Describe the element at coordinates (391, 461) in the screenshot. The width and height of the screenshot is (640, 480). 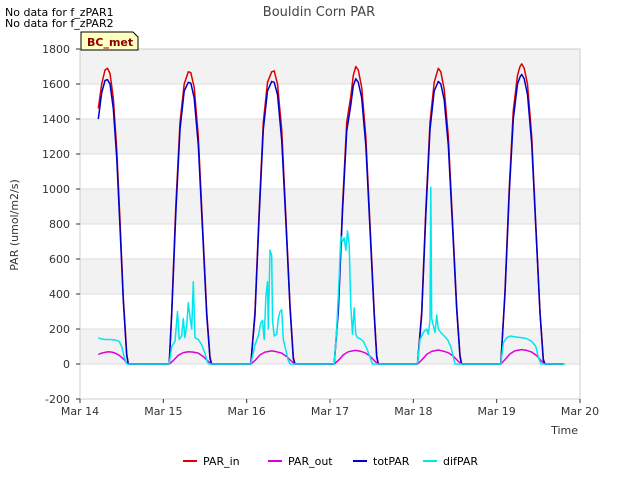
I see `legend-label: totPAR` at that location.